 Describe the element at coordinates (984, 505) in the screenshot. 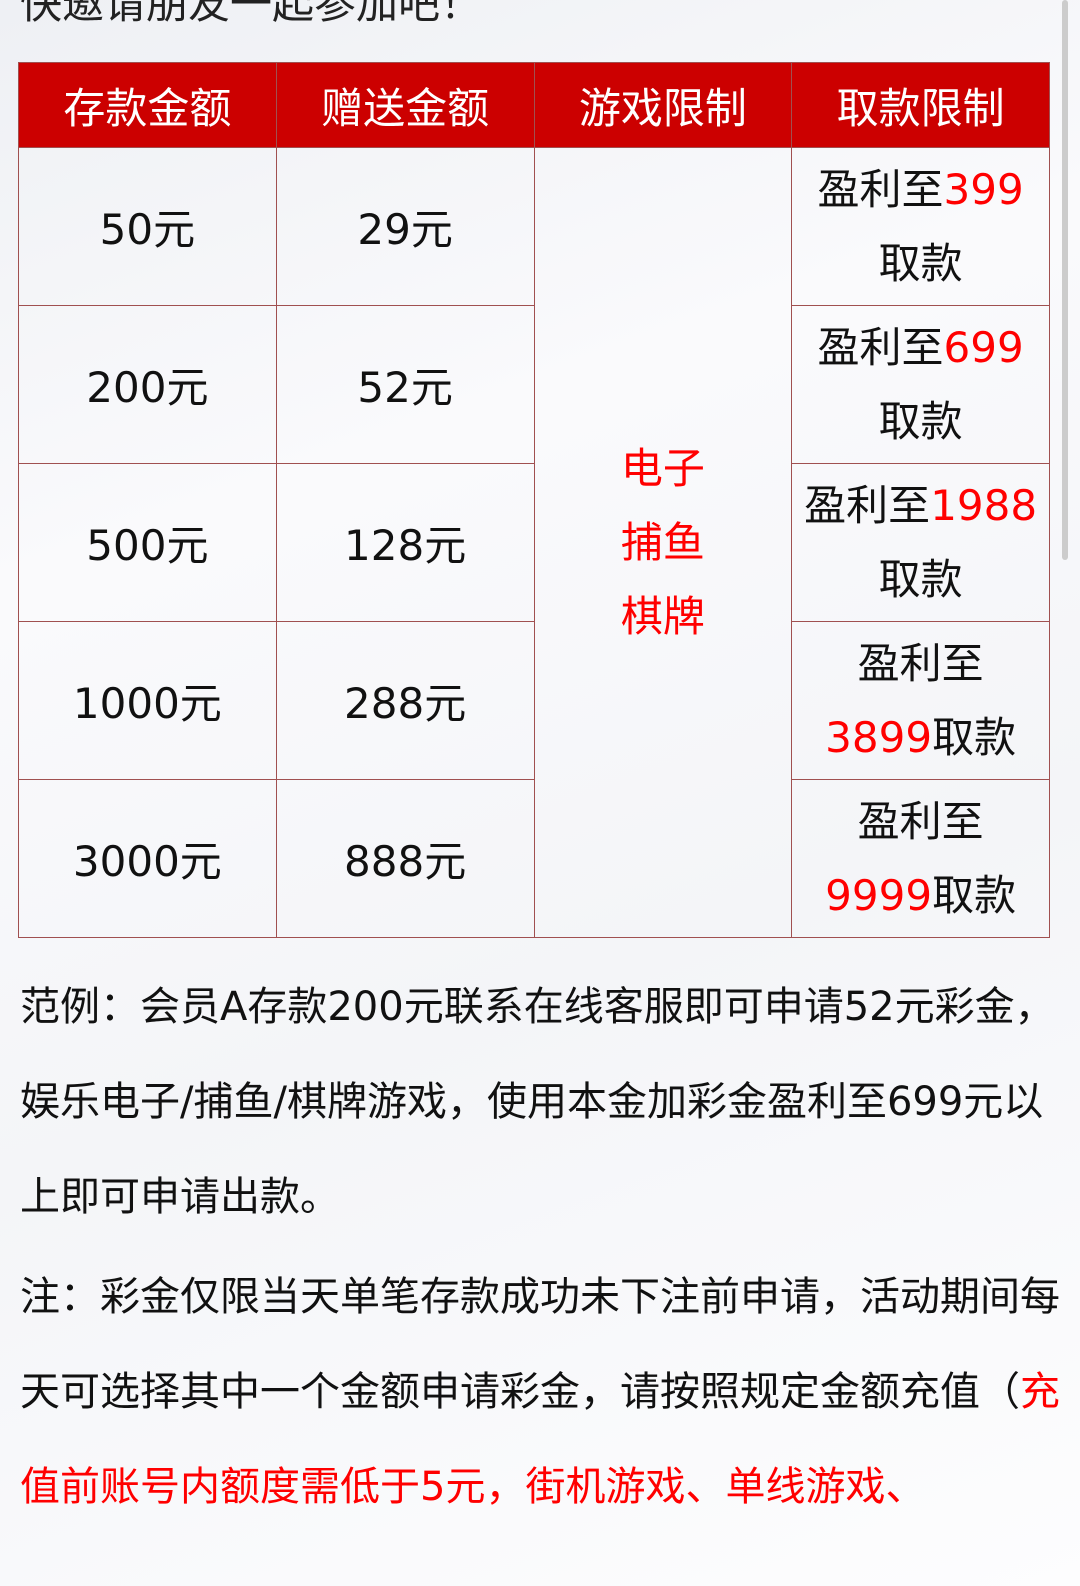

I see `limit-amount: 1988` at that location.